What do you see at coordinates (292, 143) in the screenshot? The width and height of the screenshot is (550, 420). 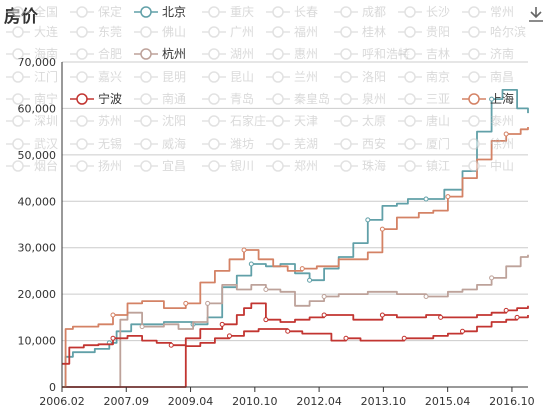 I see `legend-item-芜湖: 芜湖` at bounding box center [292, 143].